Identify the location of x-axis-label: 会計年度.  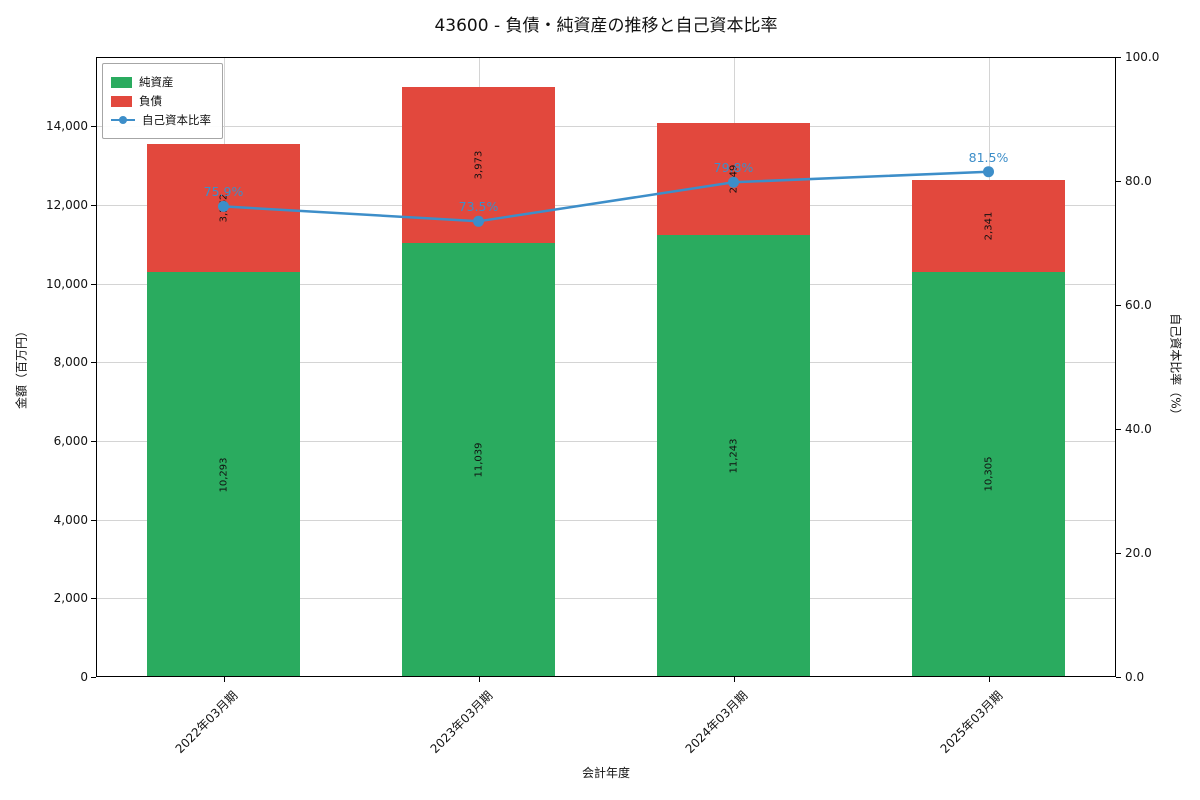
(606, 773).